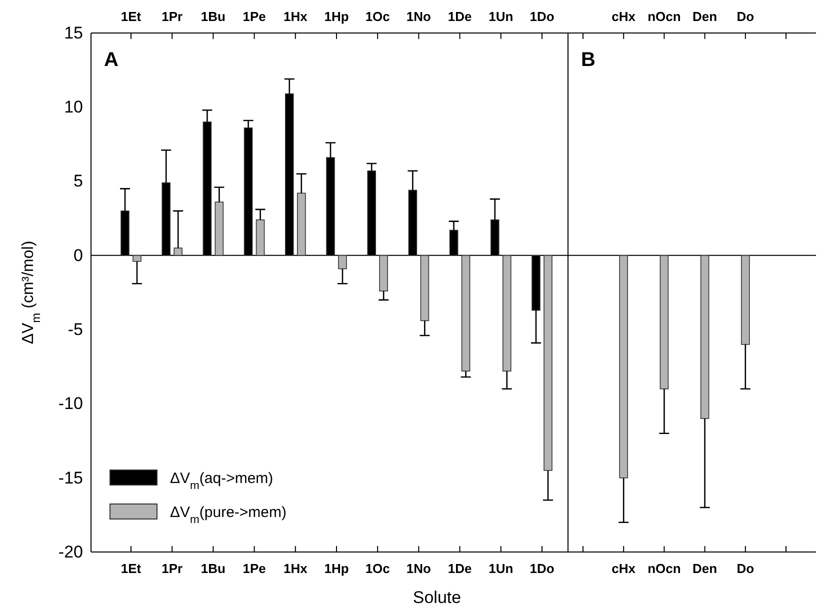 This screenshot has height=609, width=818. Describe the element at coordinates (213, 16) in the screenshot. I see `x-tick-label: 1Bu` at that location.